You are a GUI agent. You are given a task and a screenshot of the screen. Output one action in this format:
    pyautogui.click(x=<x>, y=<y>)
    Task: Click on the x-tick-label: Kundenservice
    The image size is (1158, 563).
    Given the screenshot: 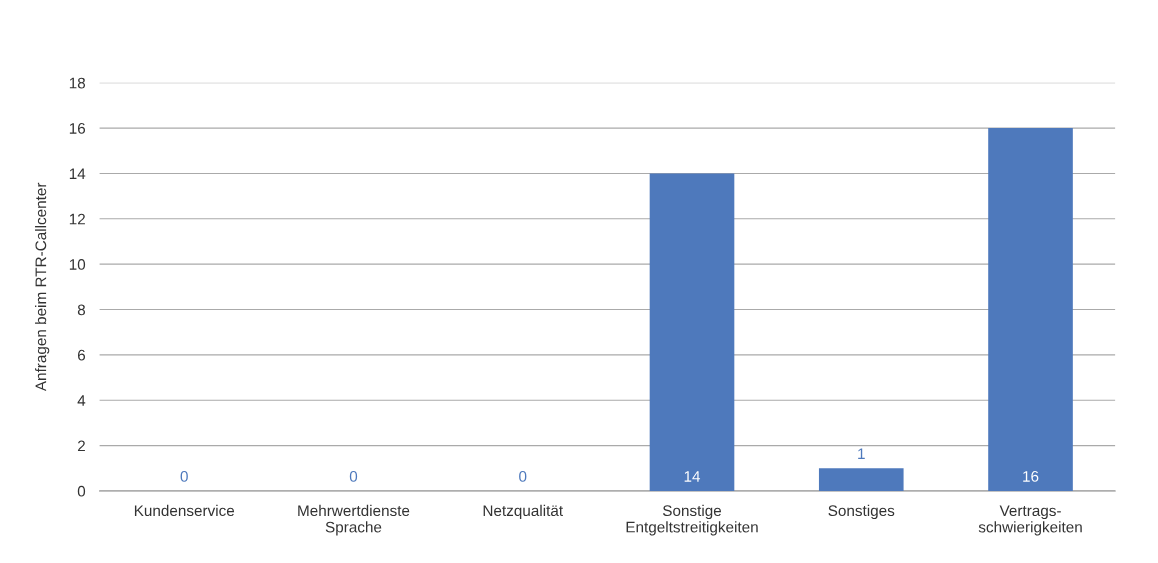 What is the action you would take?
    pyautogui.click(x=184, y=510)
    